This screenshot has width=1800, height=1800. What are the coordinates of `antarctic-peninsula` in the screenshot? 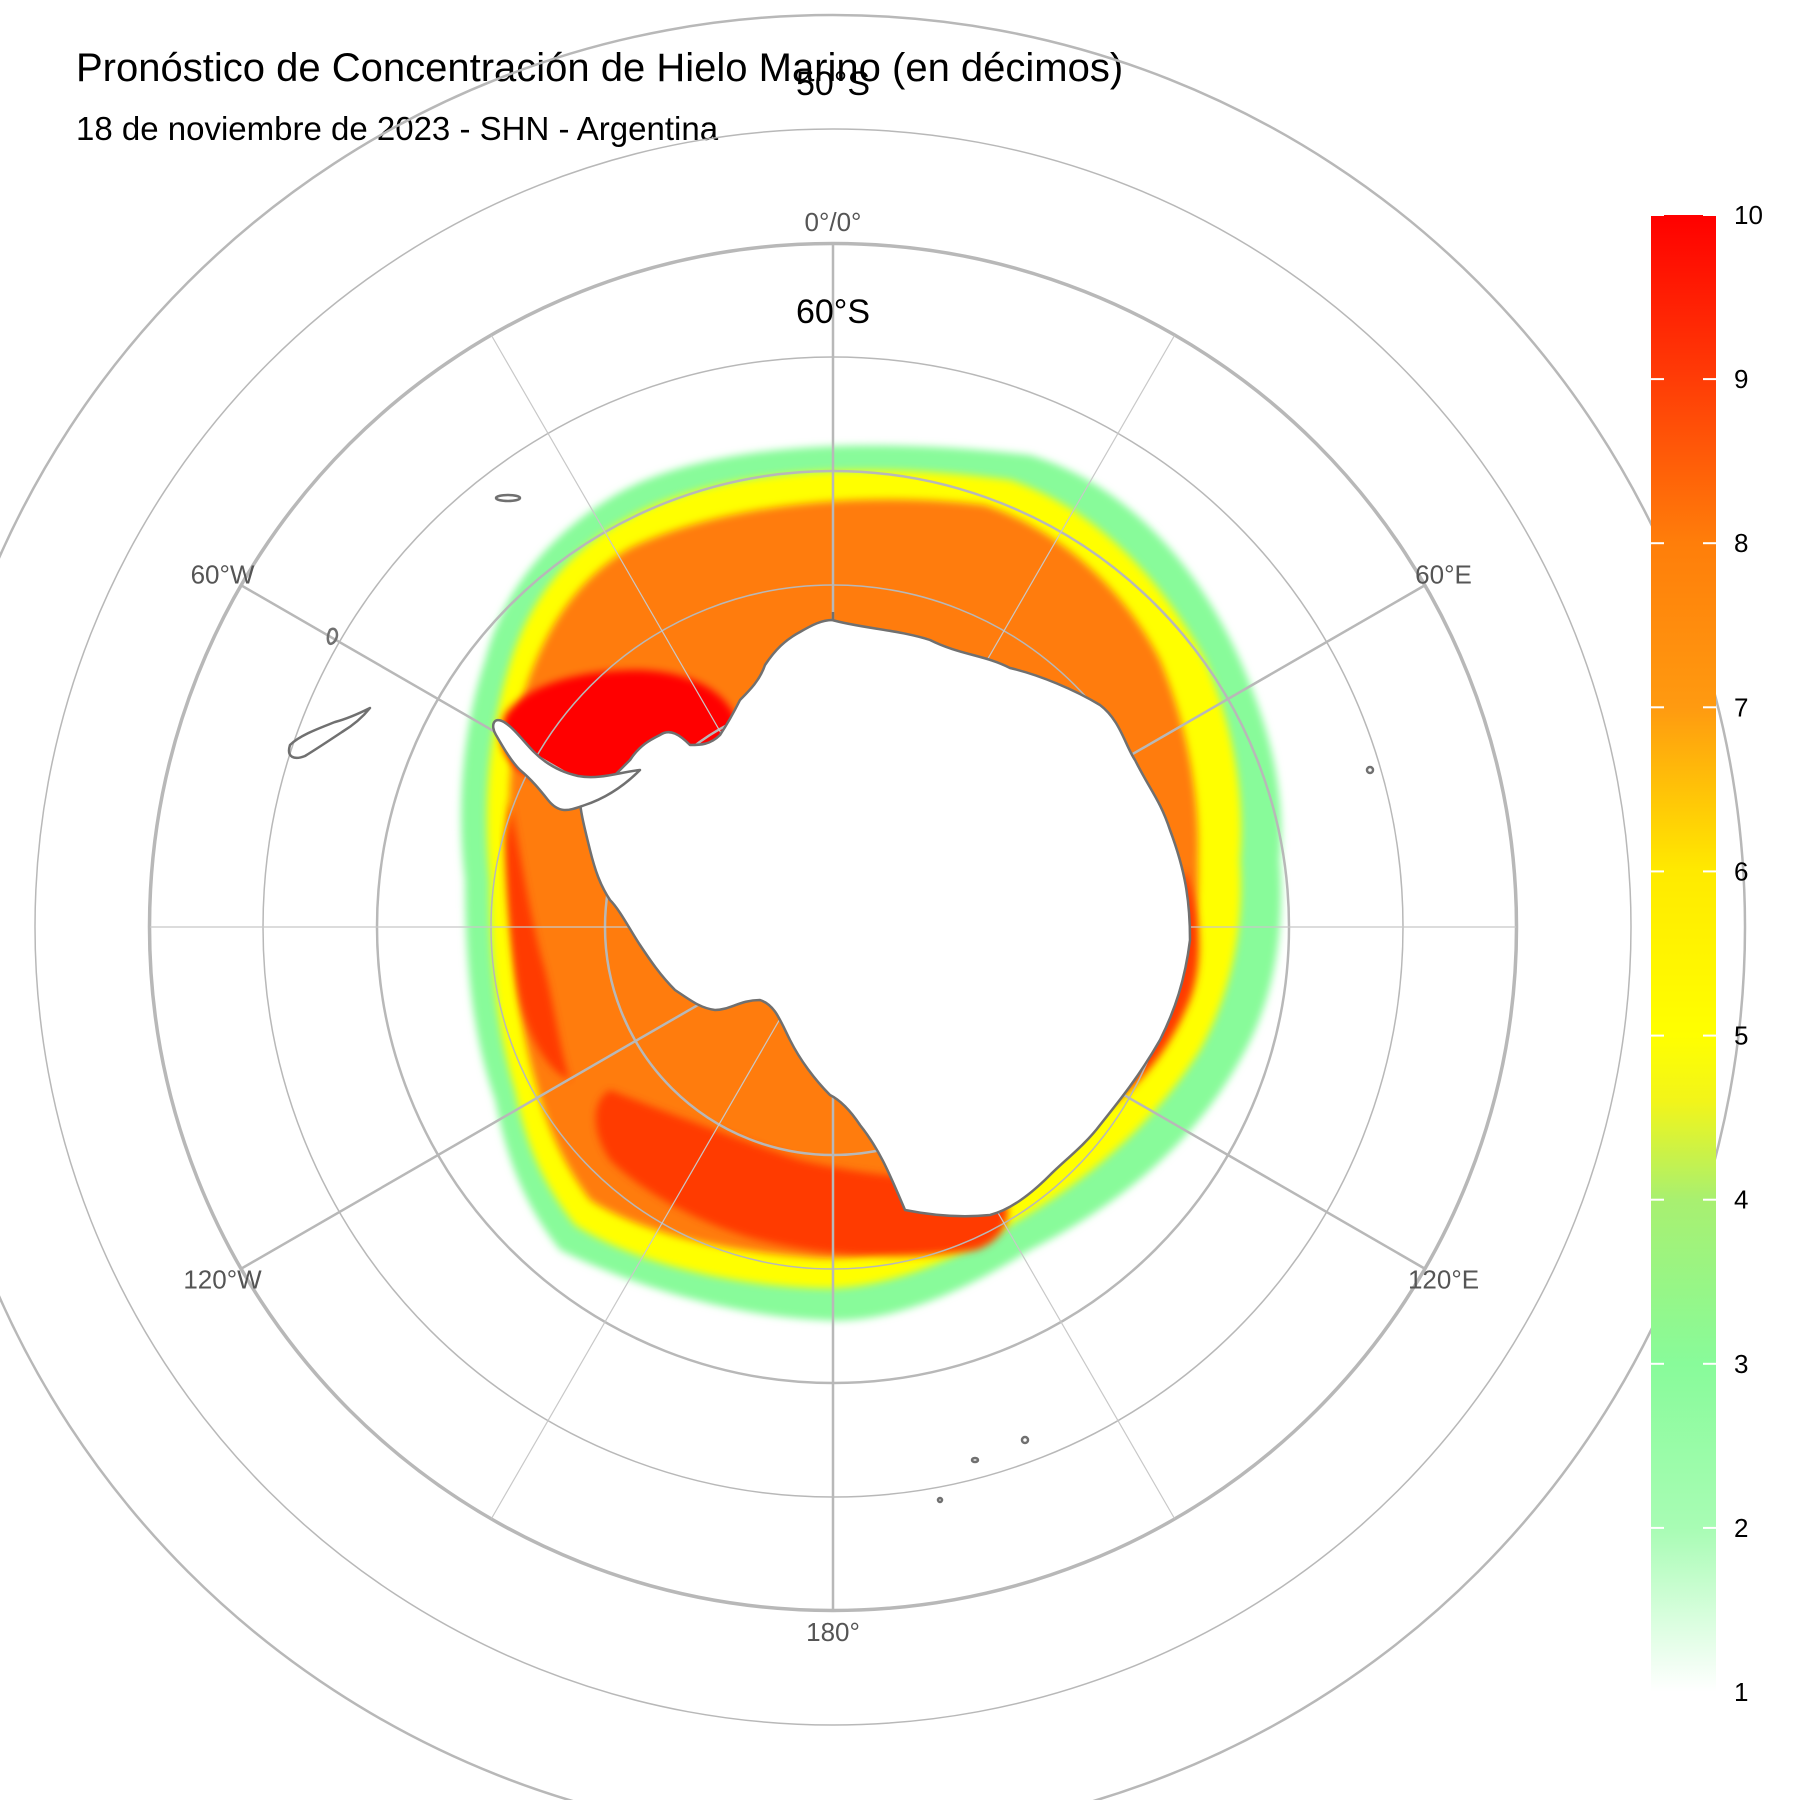 It's located at (567, 765).